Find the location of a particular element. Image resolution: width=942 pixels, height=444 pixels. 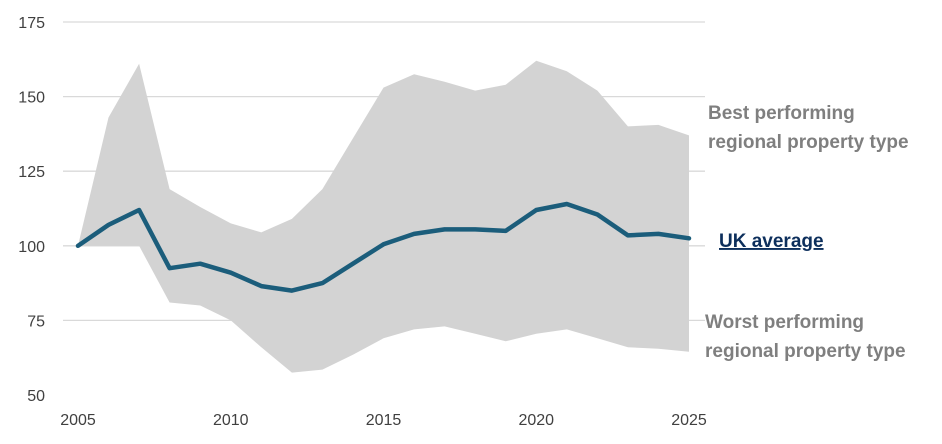

x-tick-label: 2025 is located at coordinates (689, 420).